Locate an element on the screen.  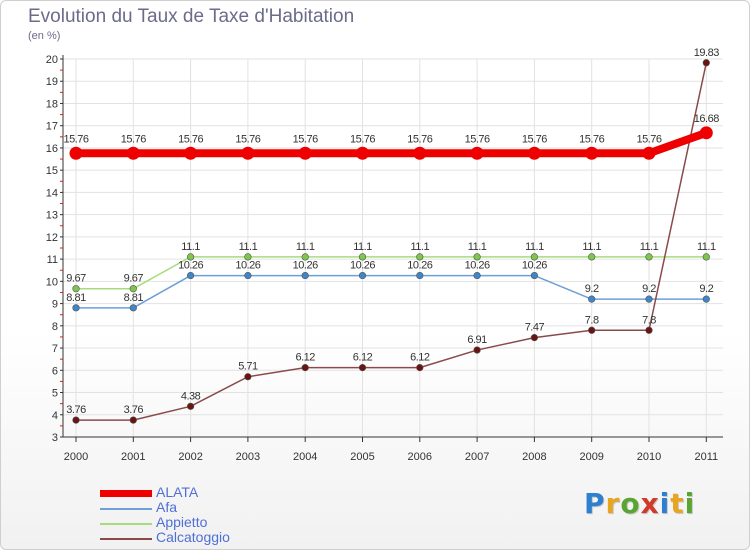
y-unit-label: (en %) is located at coordinates (44, 36).